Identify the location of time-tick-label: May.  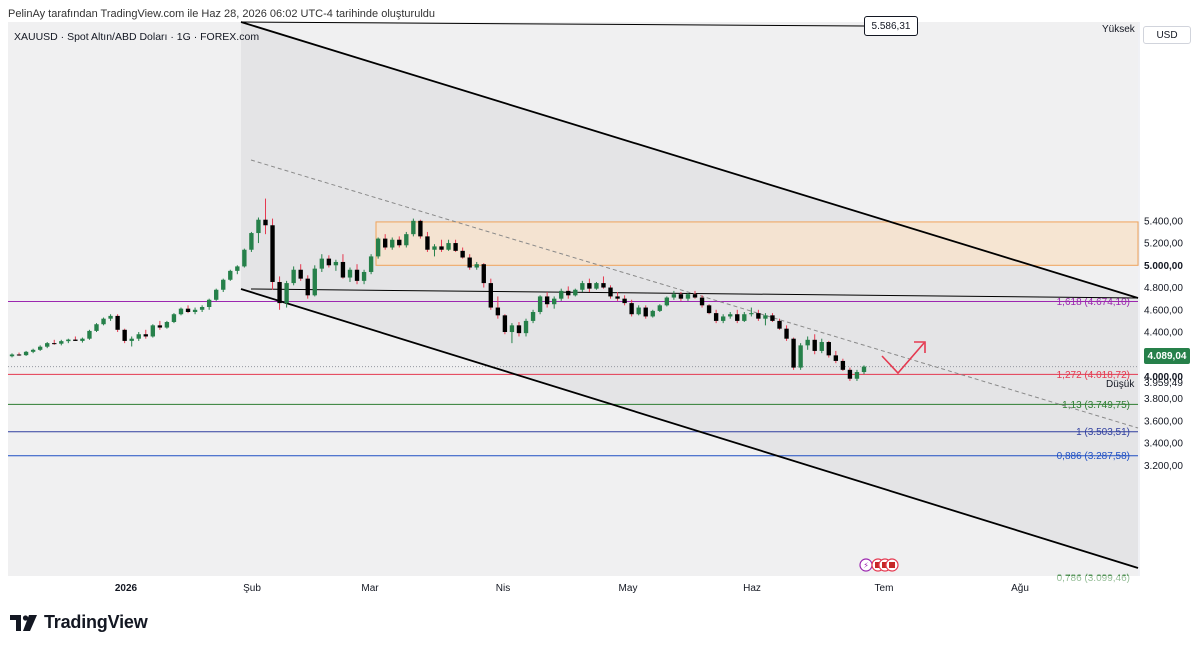
(628, 588).